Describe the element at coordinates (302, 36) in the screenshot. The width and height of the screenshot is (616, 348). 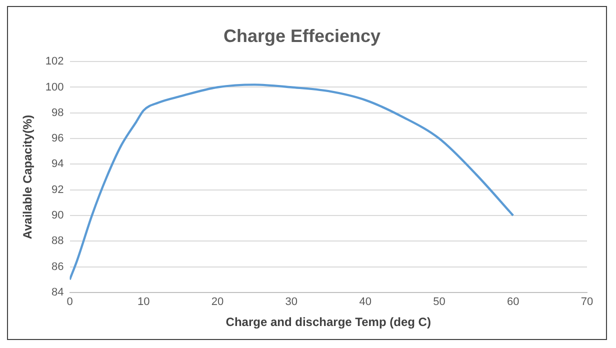
I see `chart-title: Charge Effeciency` at that location.